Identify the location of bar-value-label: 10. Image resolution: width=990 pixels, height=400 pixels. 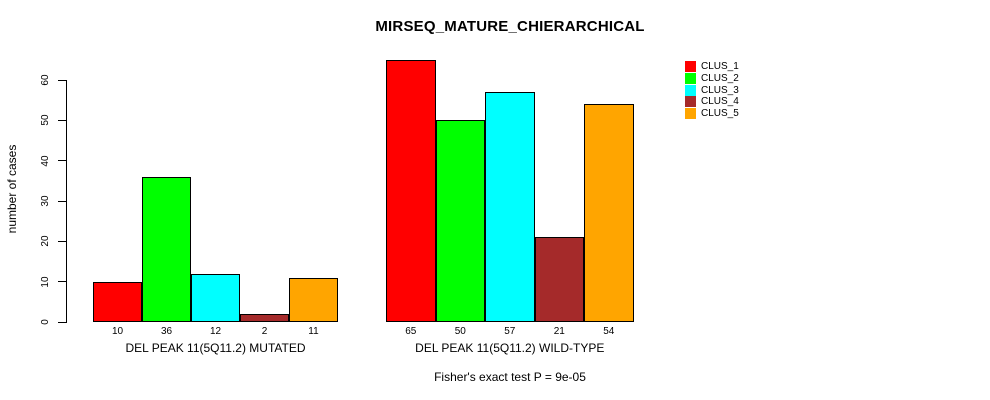
(117, 331).